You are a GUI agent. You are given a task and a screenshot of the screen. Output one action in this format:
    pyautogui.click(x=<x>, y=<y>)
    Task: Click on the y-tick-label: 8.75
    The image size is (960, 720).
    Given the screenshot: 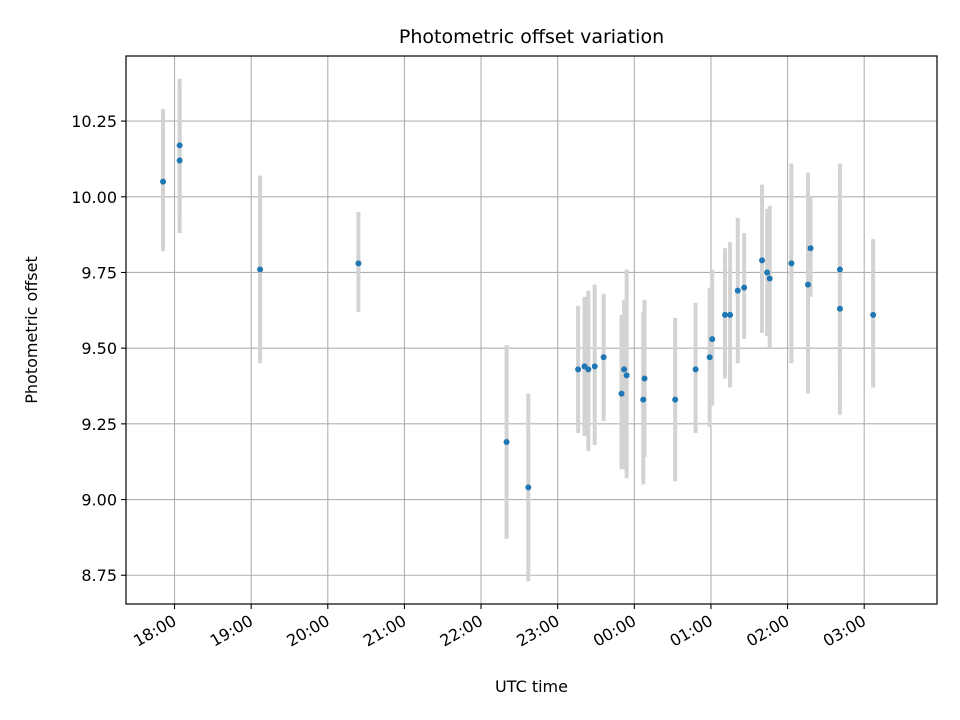 What is the action you would take?
    pyautogui.click(x=99, y=575)
    